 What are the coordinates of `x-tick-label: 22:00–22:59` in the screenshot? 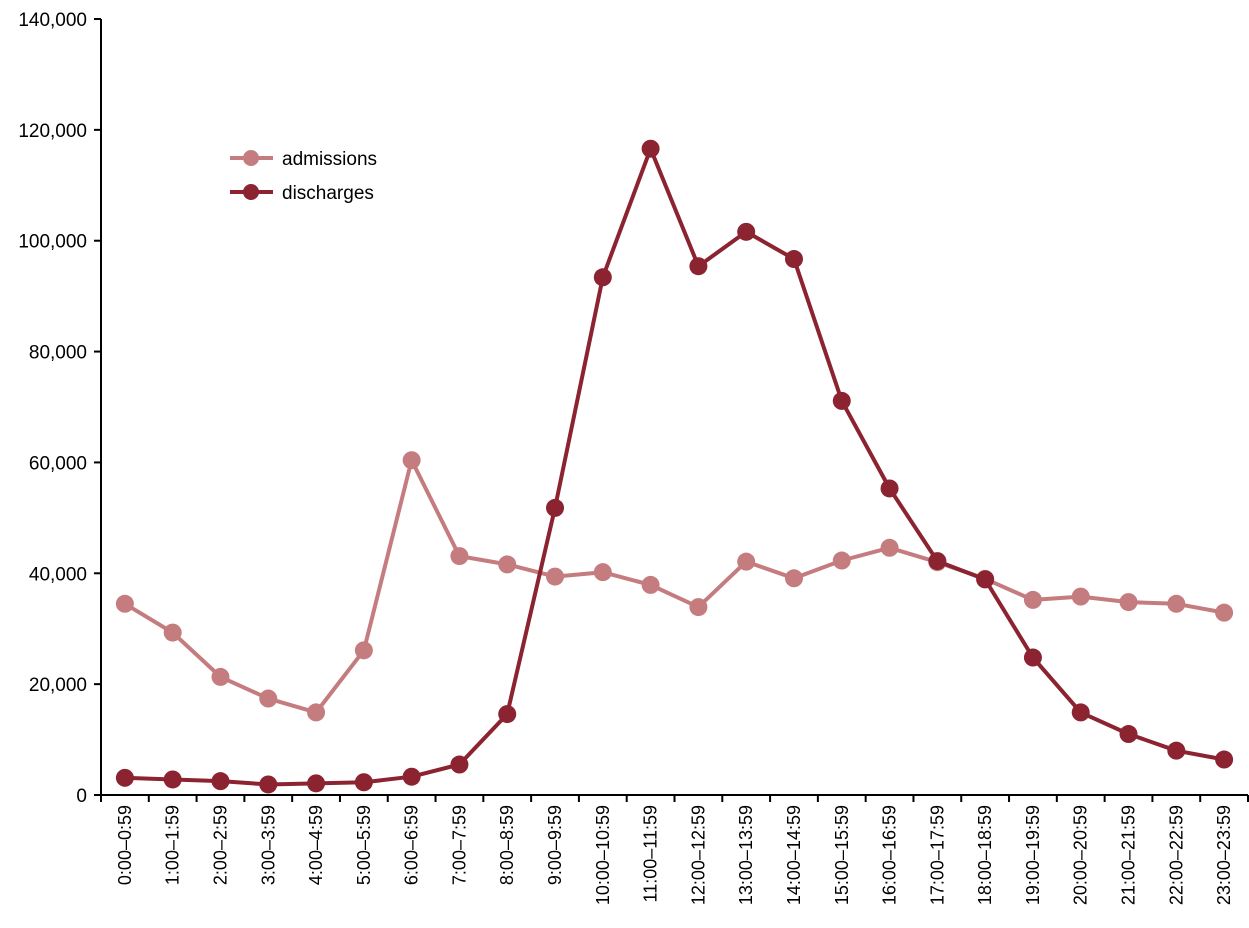 It's located at (1176, 855).